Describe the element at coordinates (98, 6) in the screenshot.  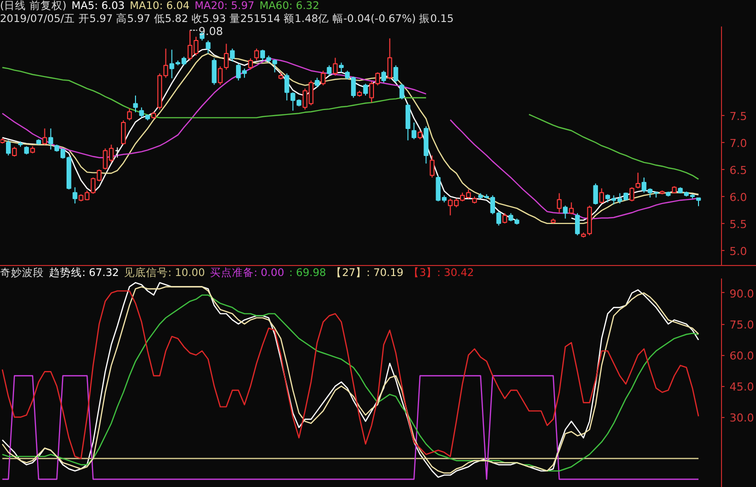
I see `text: MA5: 6.03` at that location.